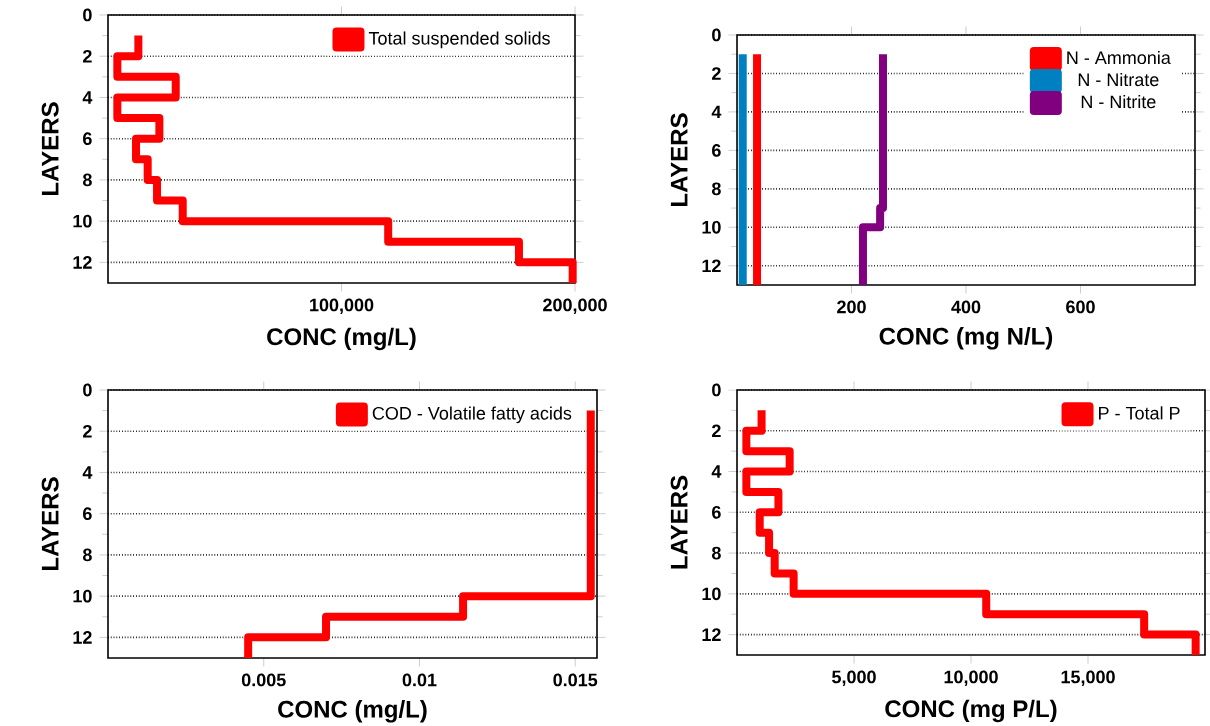 This screenshot has width=1210, height=726. I want to click on x-tick-label: 200,000, so click(575, 306).